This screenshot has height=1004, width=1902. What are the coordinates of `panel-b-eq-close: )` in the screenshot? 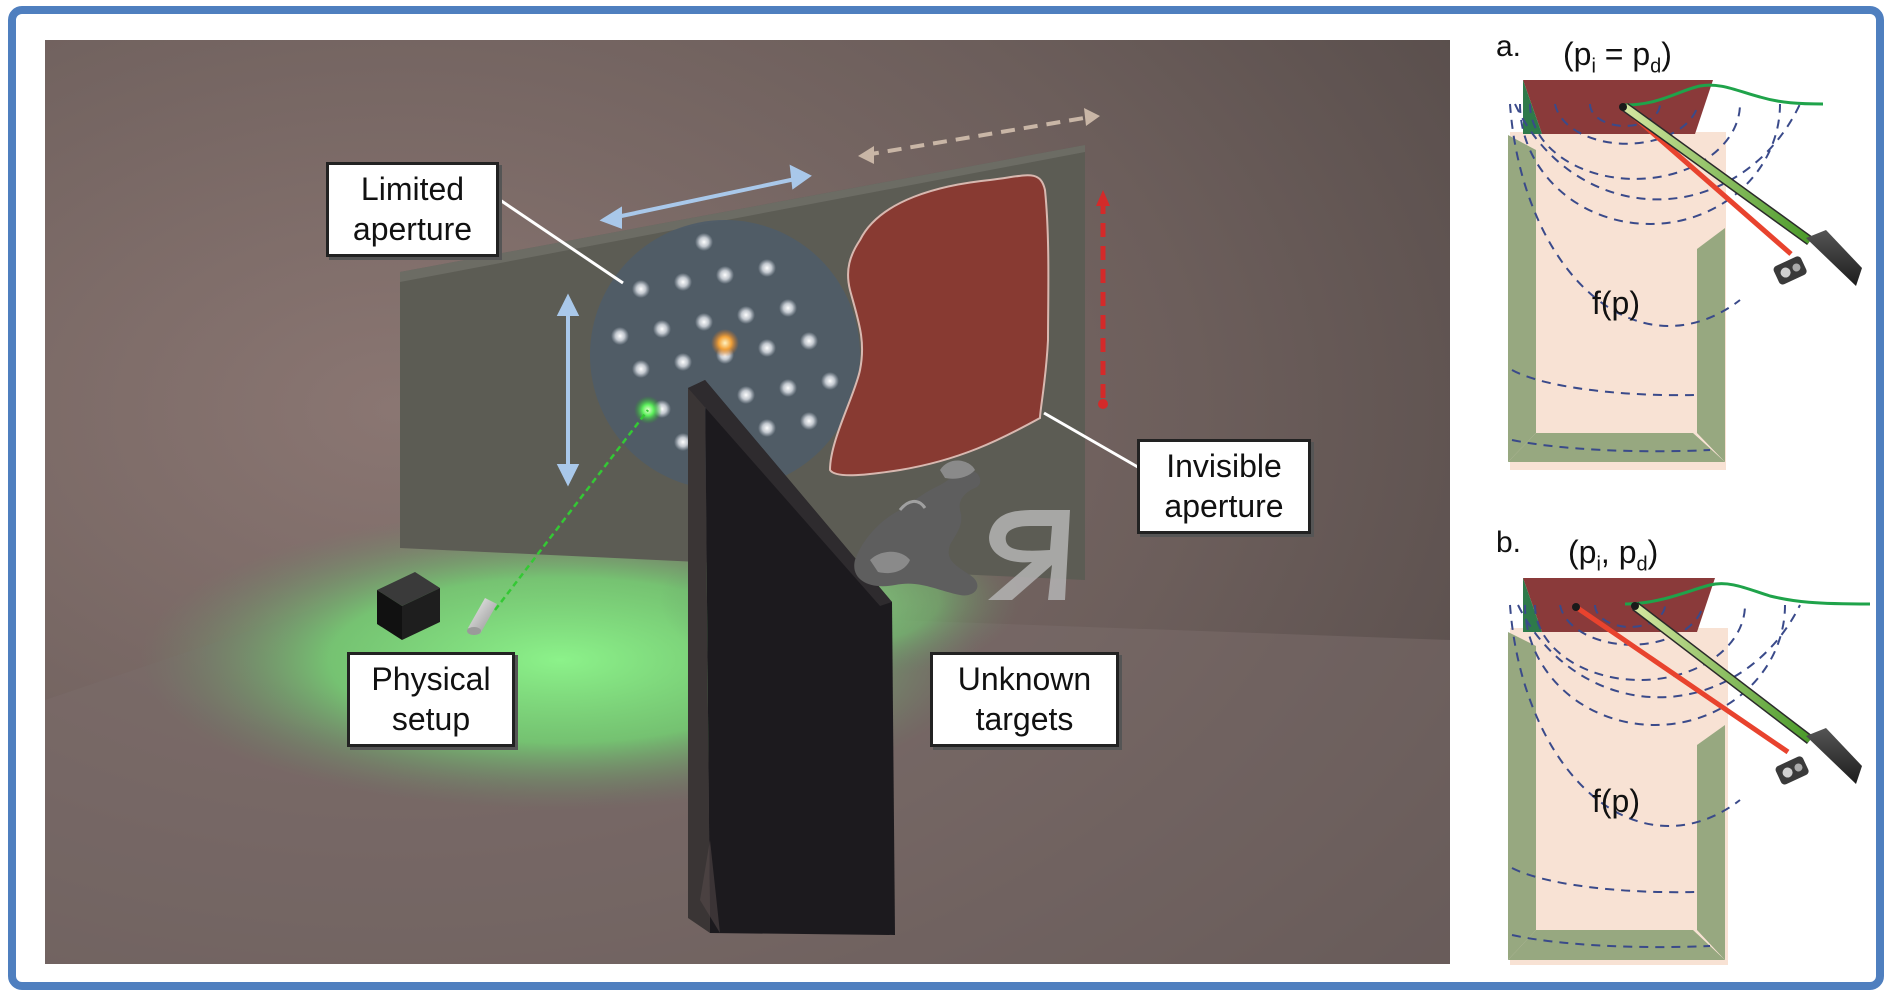 It's located at (1653, 552).